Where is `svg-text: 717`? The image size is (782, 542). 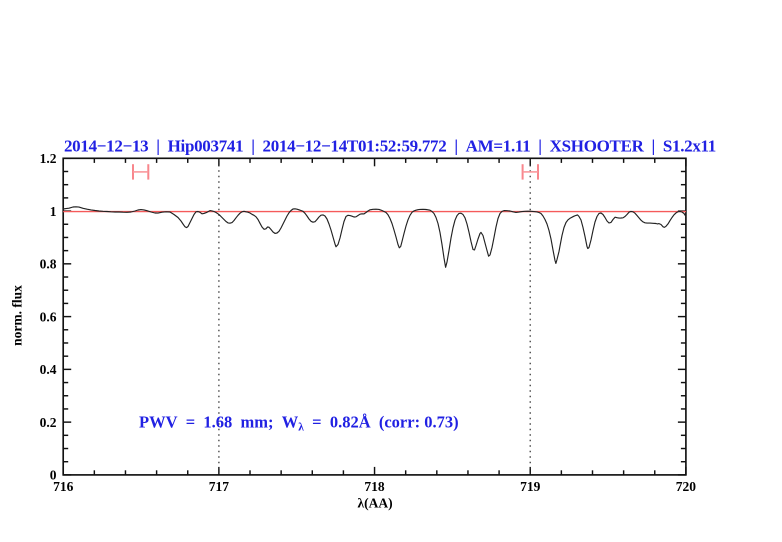
svg-text: 717 is located at coordinates (219, 486).